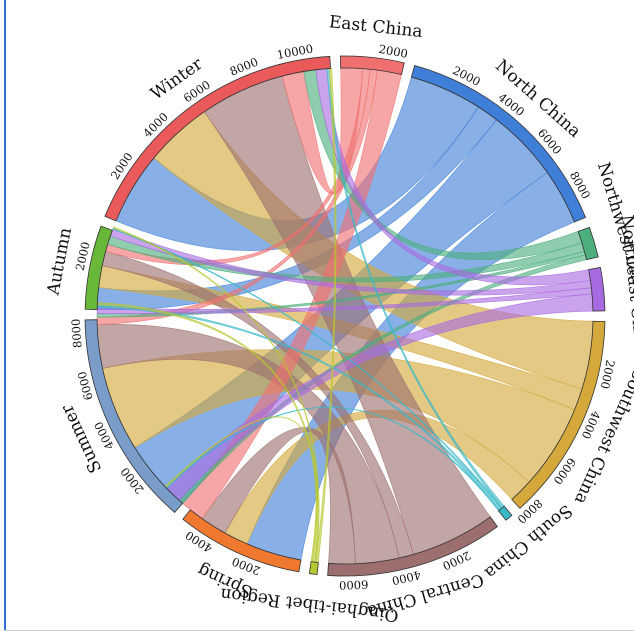 The width and height of the screenshot is (634, 631). Describe the element at coordinates (354, 584) in the screenshot. I see `tick-label-central-china-6000: 6000` at that location.